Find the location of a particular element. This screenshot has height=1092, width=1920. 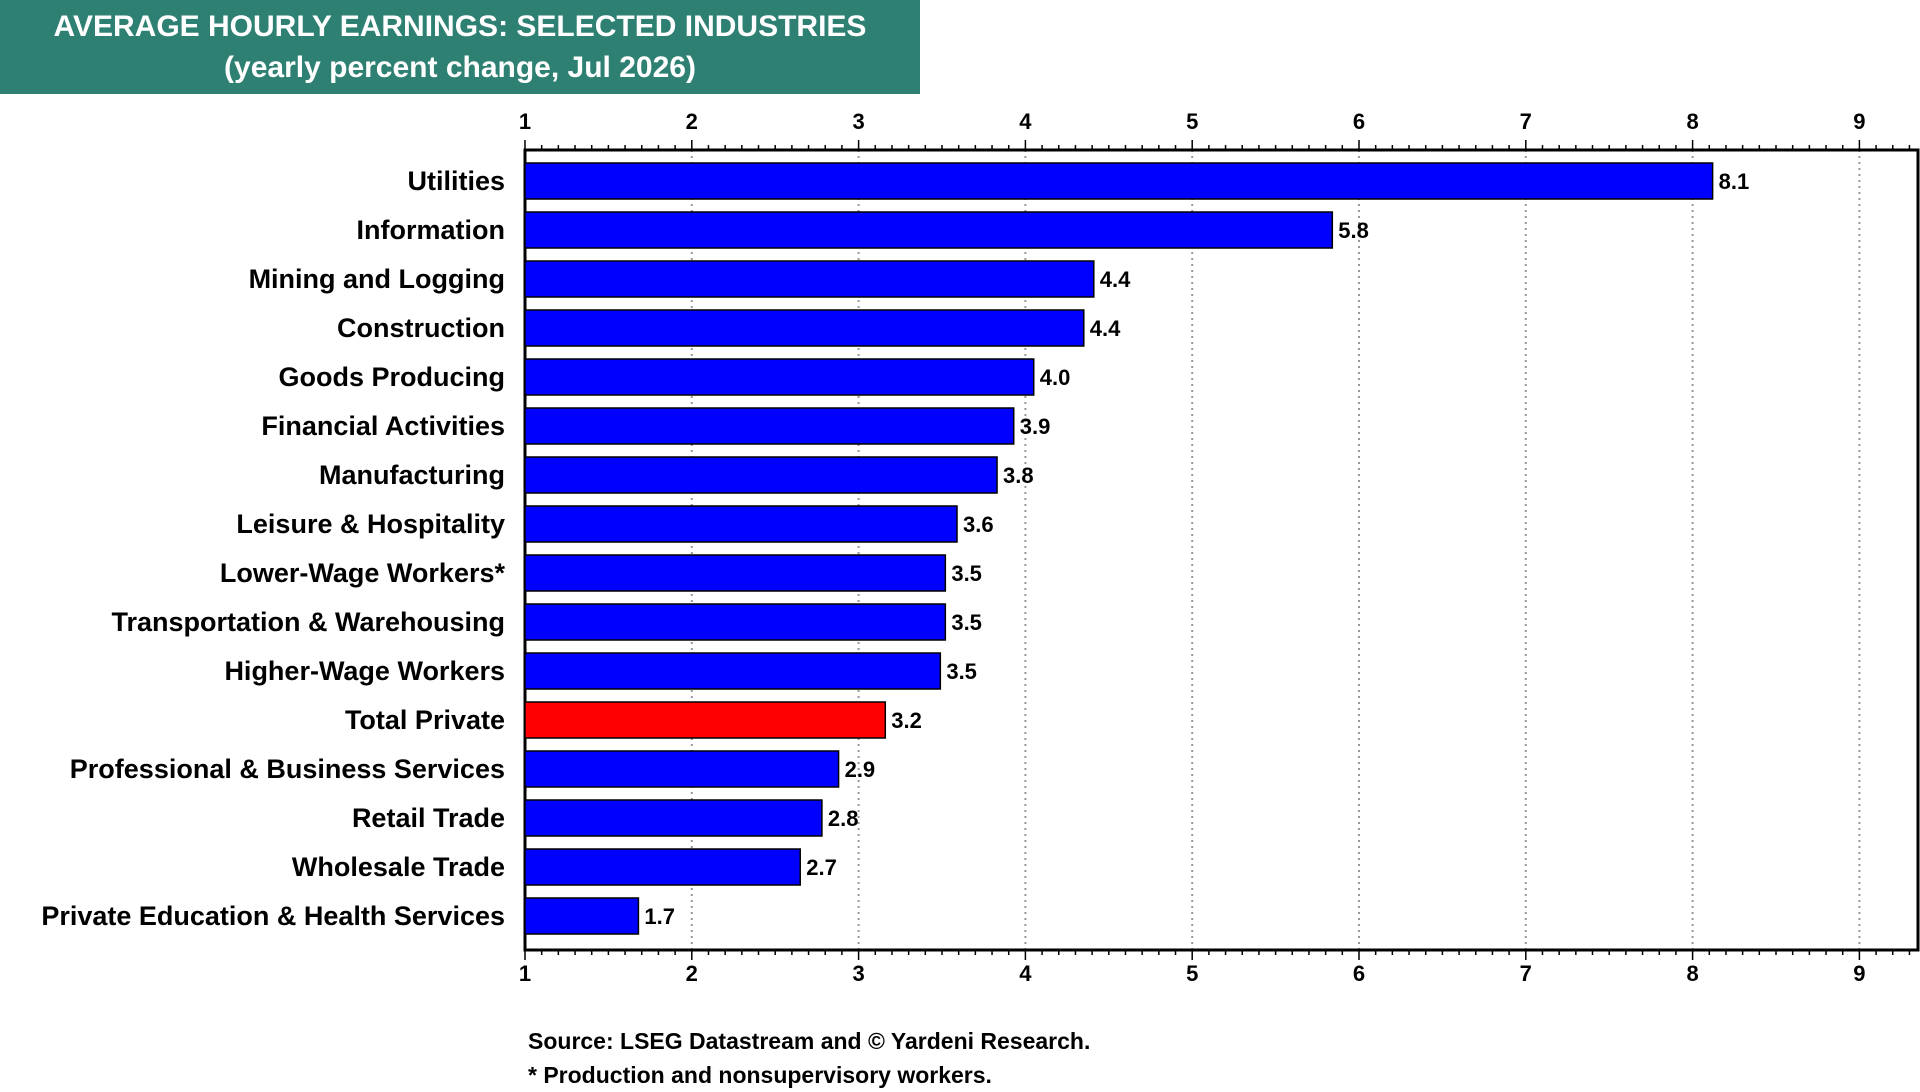

category-label: Higher-Wage Workers is located at coordinates (364, 671).